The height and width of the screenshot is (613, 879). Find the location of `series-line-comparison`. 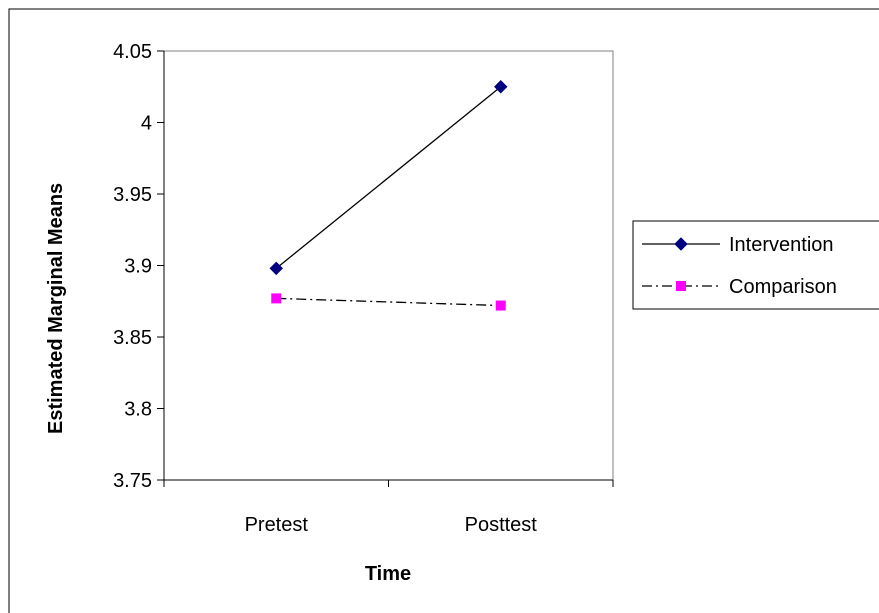

series-line-comparison is located at coordinates (388, 302).